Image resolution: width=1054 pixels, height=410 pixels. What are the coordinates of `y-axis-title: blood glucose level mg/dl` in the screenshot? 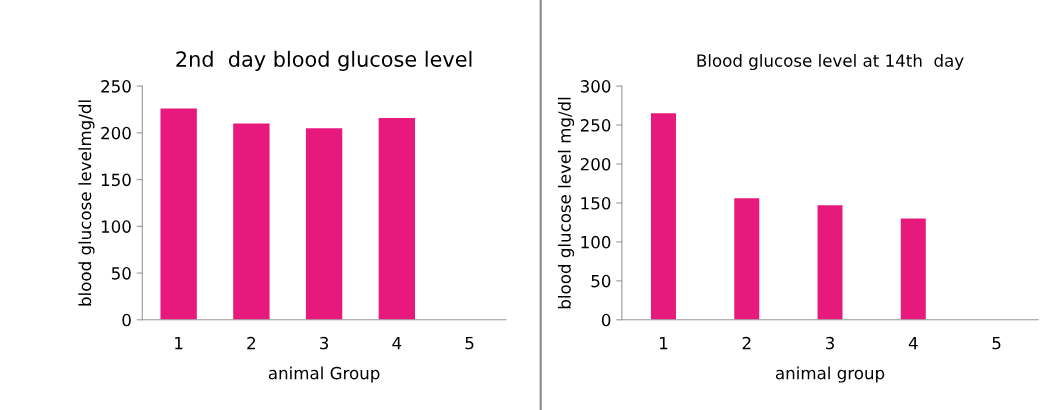 It's located at (566, 203).